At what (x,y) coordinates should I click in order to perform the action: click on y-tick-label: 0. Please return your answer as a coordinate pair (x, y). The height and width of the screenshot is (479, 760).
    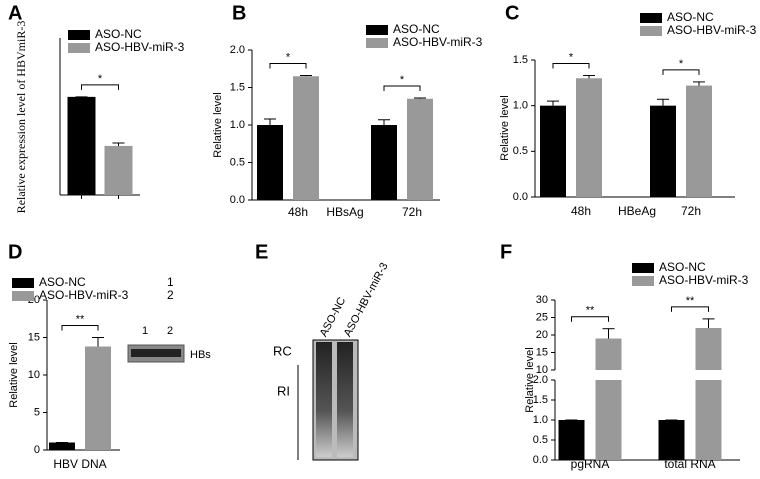
    Looking at the image, I should click on (37, 450).